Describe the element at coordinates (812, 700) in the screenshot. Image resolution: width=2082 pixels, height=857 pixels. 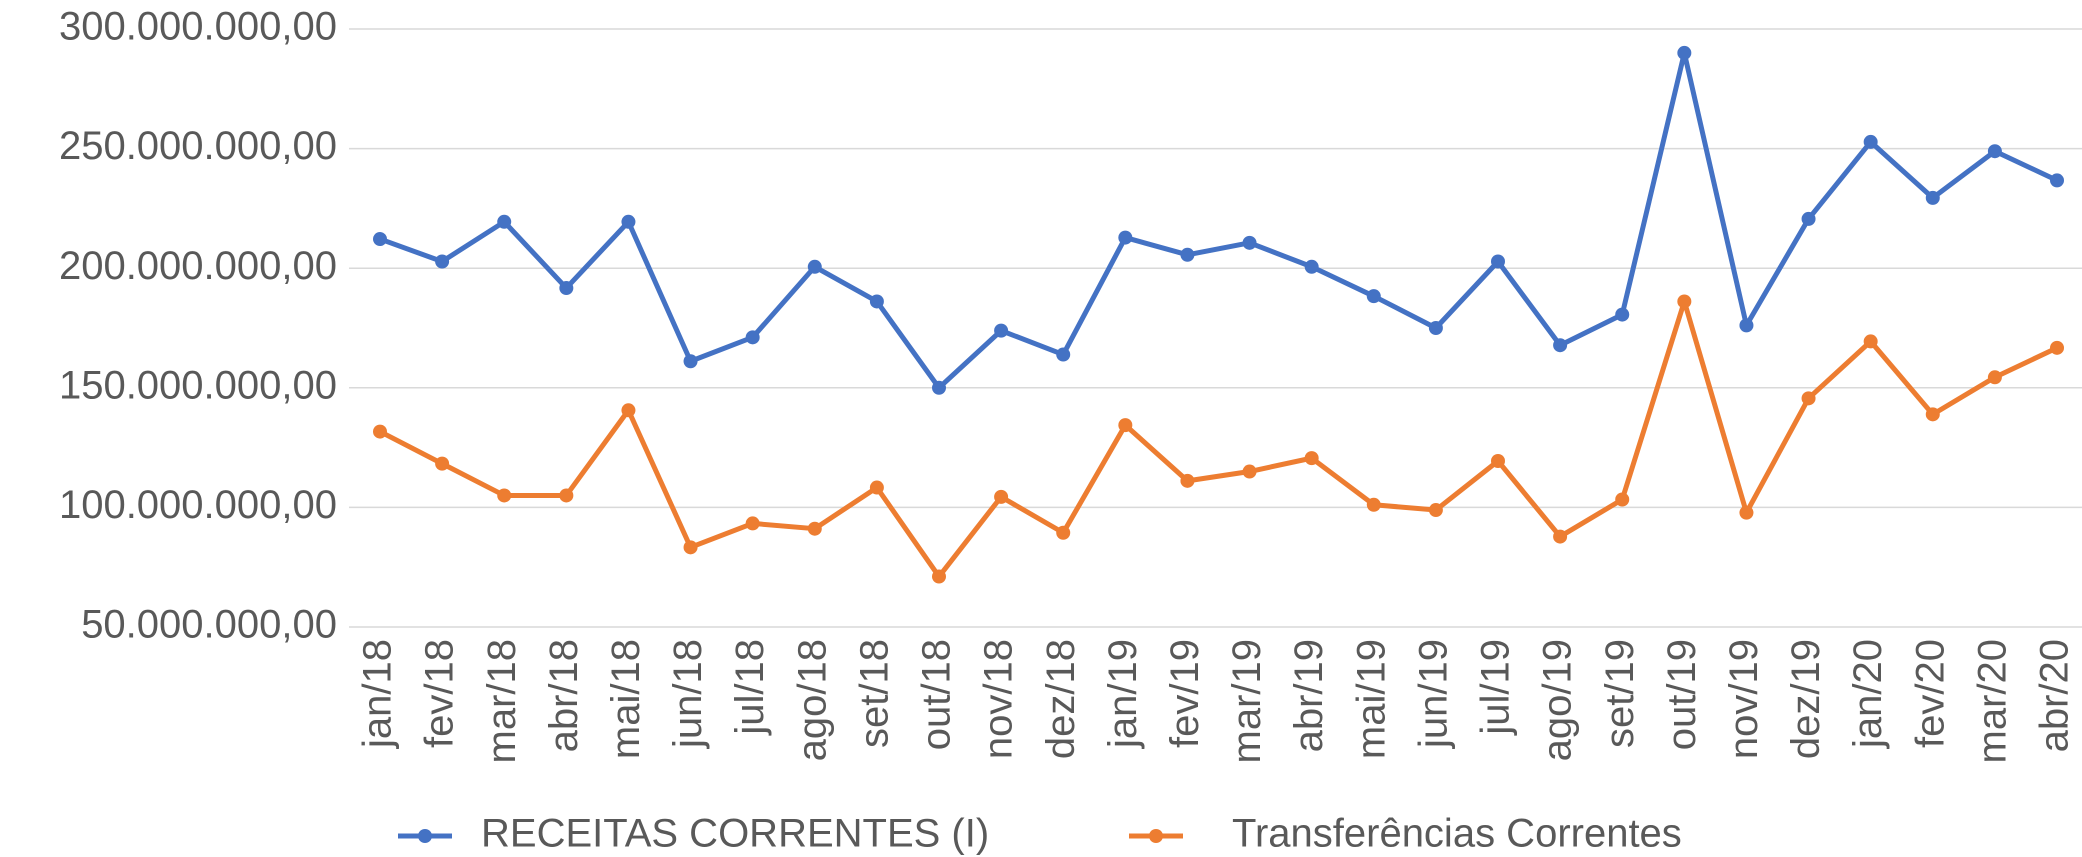
I see `x-tick-label: ago/18` at that location.